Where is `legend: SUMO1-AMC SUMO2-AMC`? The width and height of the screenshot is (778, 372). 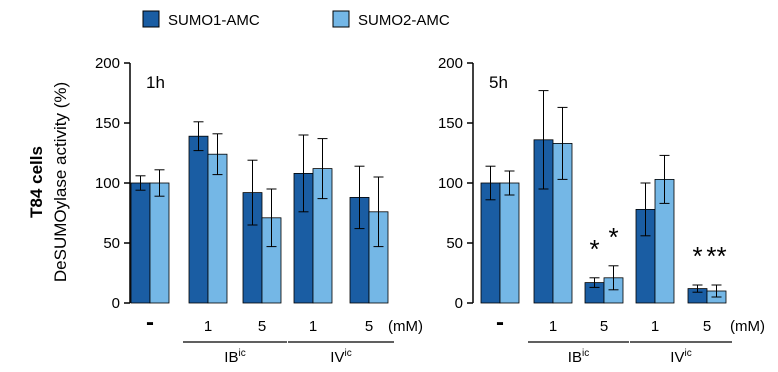
legend: SUMO1-AMC SUMO2-AMC is located at coordinates (296, 19).